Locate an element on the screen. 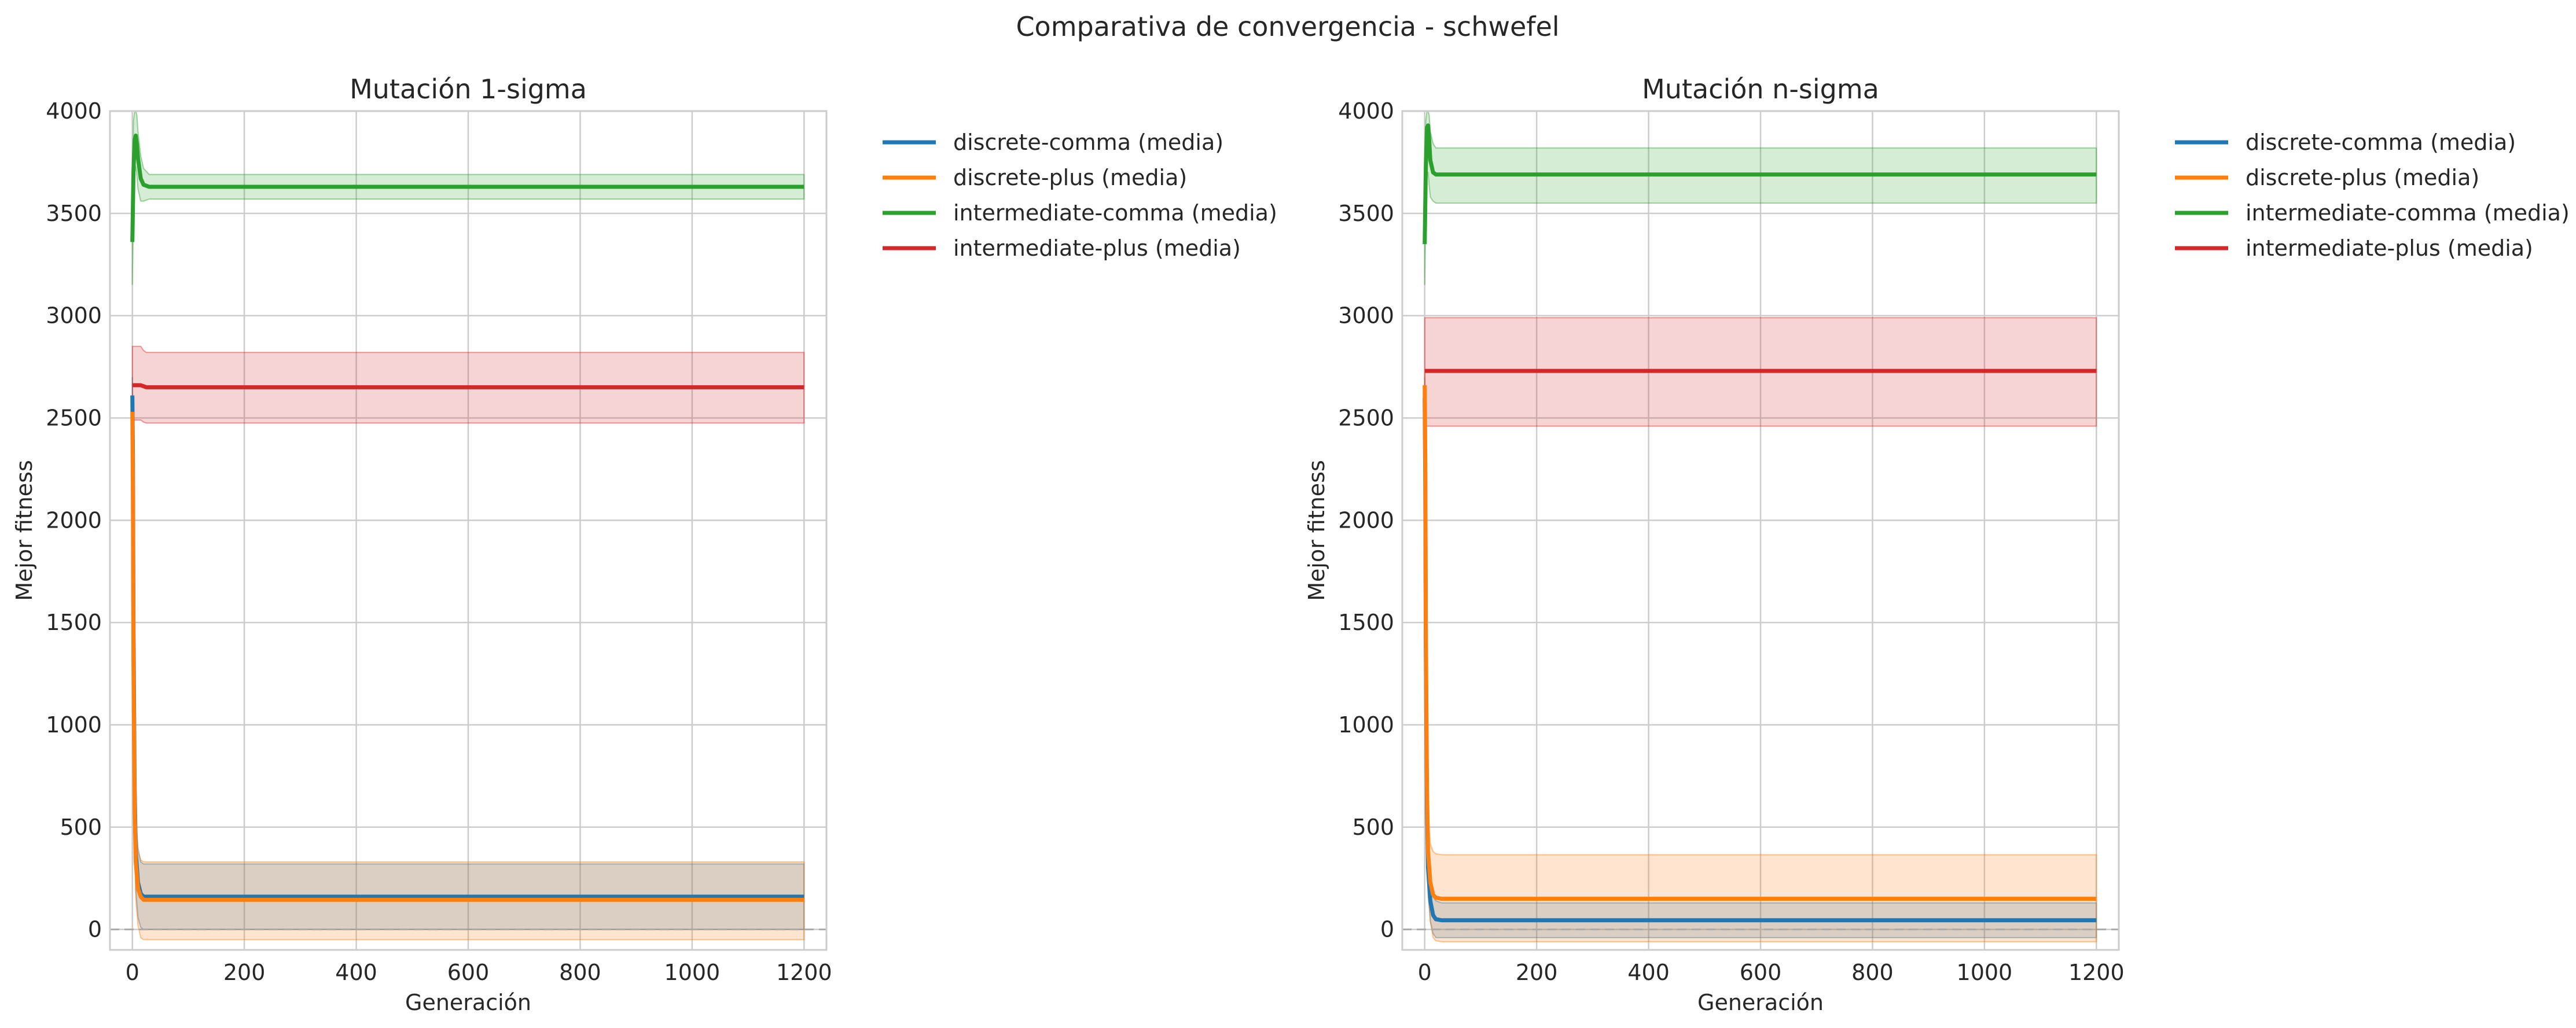 The height and width of the screenshot is (1028, 2576). figure-title: Comparativa de convergencia - schwefel is located at coordinates (1288, 26).